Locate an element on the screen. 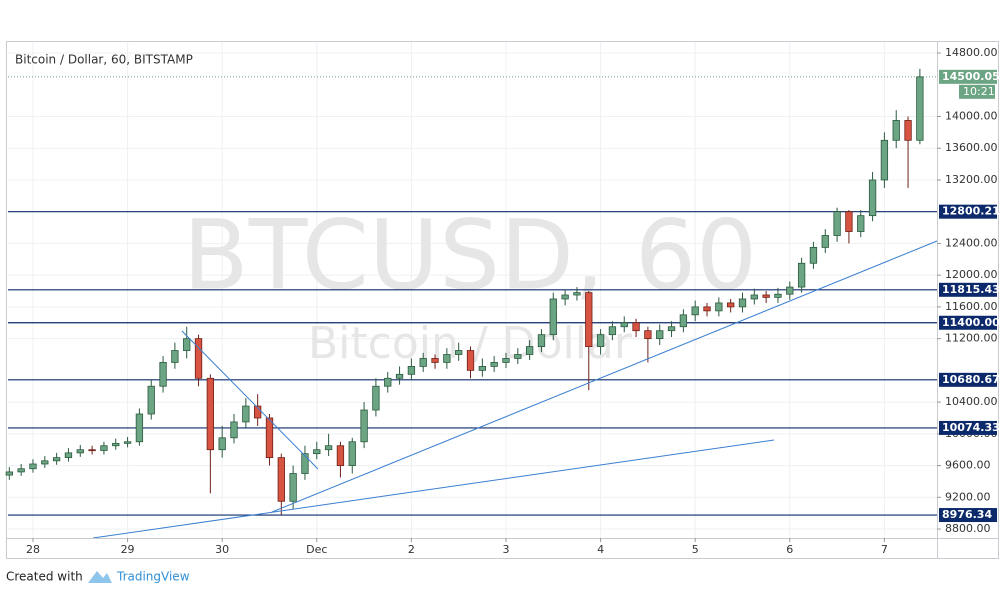 The width and height of the screenshot is (1002, 595). logo-icon is located at coordinates (100, 577).